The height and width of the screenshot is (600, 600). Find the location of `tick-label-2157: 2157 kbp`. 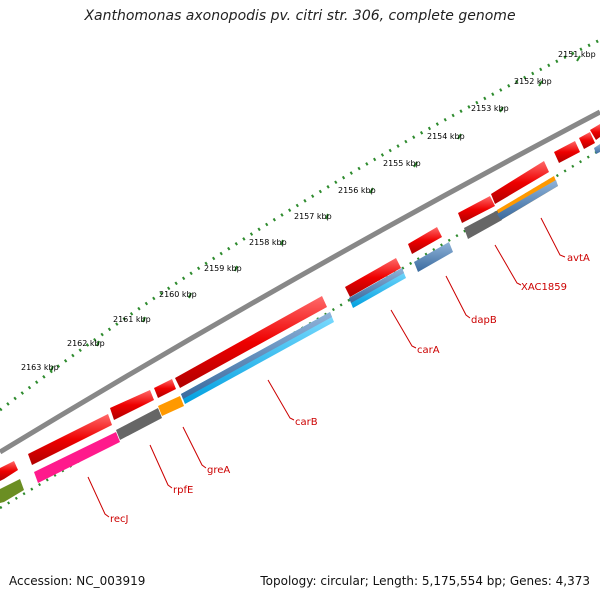

tick-label-2157: 2157 kbp is located at coordinates (313, 216).